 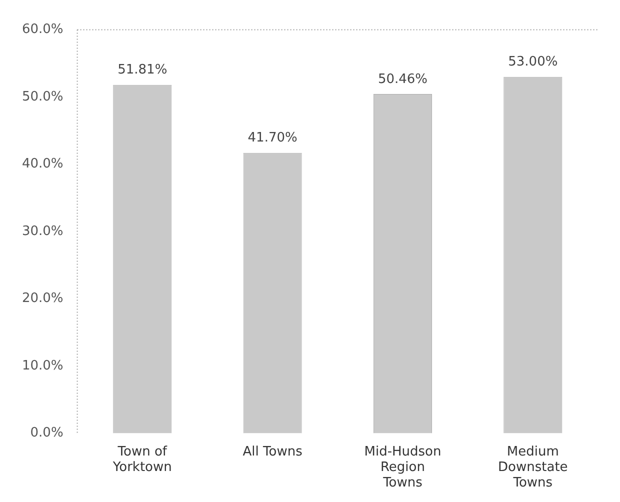 I want to click on y-tick-label: 10.0%, so click(x=43, y=366).